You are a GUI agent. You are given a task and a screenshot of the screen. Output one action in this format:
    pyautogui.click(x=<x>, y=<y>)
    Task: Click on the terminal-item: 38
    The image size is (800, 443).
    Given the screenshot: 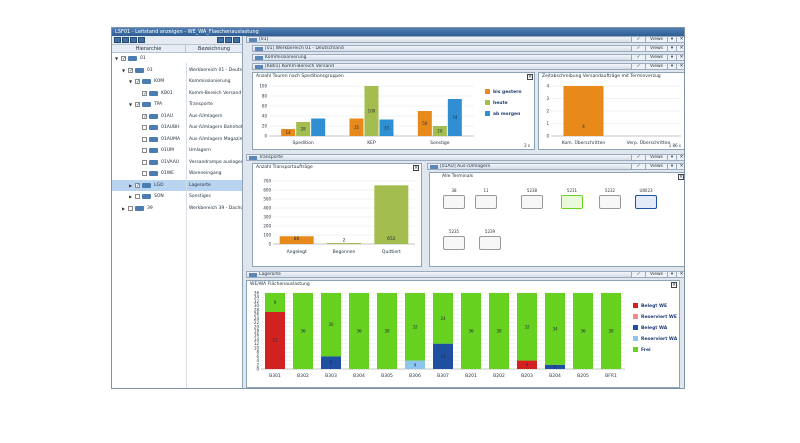 What is the action you would take?
    pyautogui.click(x=454, y=198)
    